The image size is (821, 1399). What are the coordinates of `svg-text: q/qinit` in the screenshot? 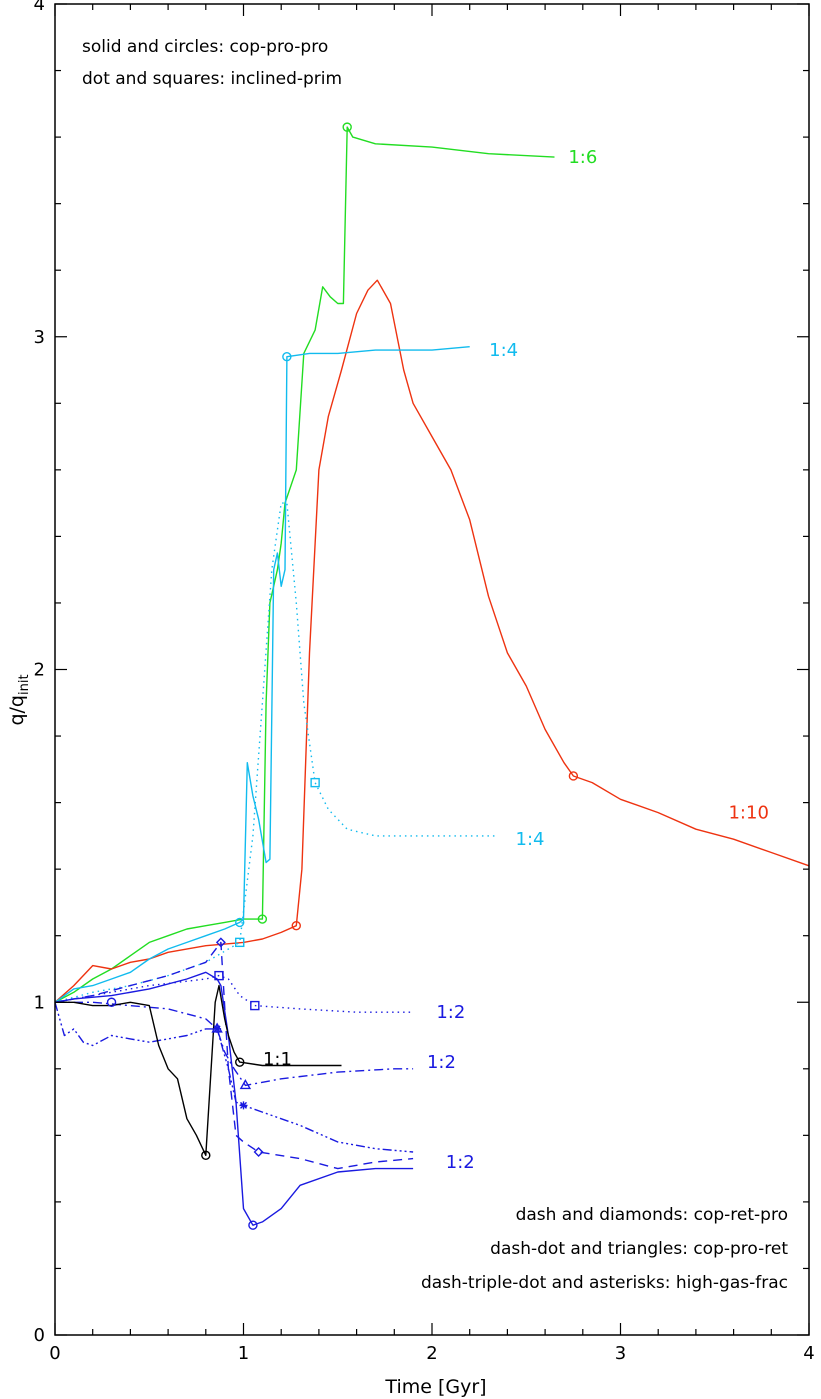 It's located at (19, 699).